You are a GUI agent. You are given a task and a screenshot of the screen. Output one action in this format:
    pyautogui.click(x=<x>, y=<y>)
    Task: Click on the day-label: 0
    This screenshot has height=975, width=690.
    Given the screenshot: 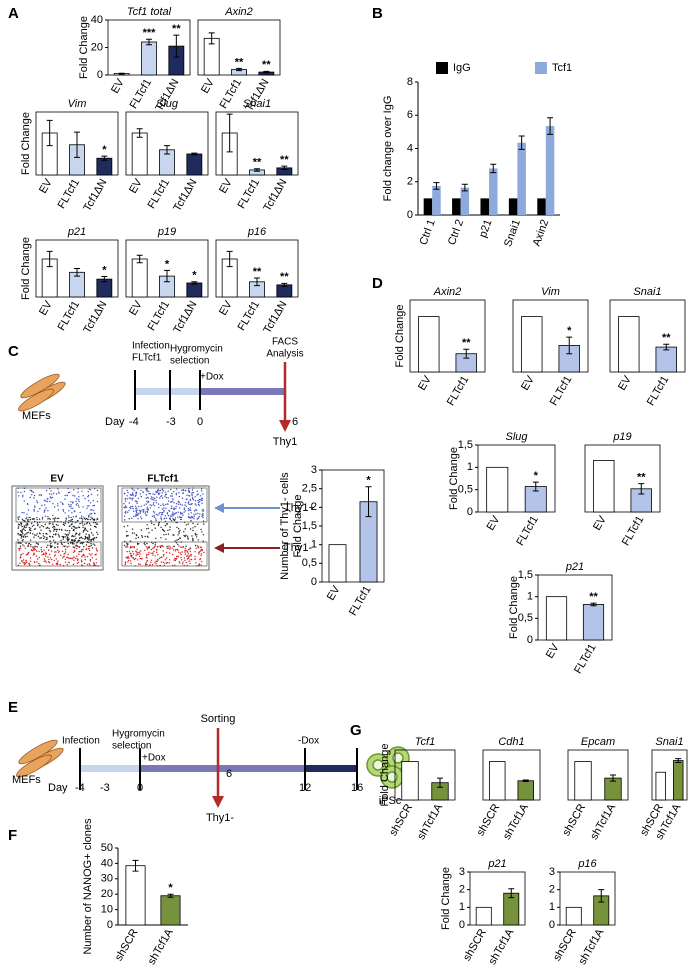 What is the action you would take?
    pyautogui.click(x=200, y=422)
    